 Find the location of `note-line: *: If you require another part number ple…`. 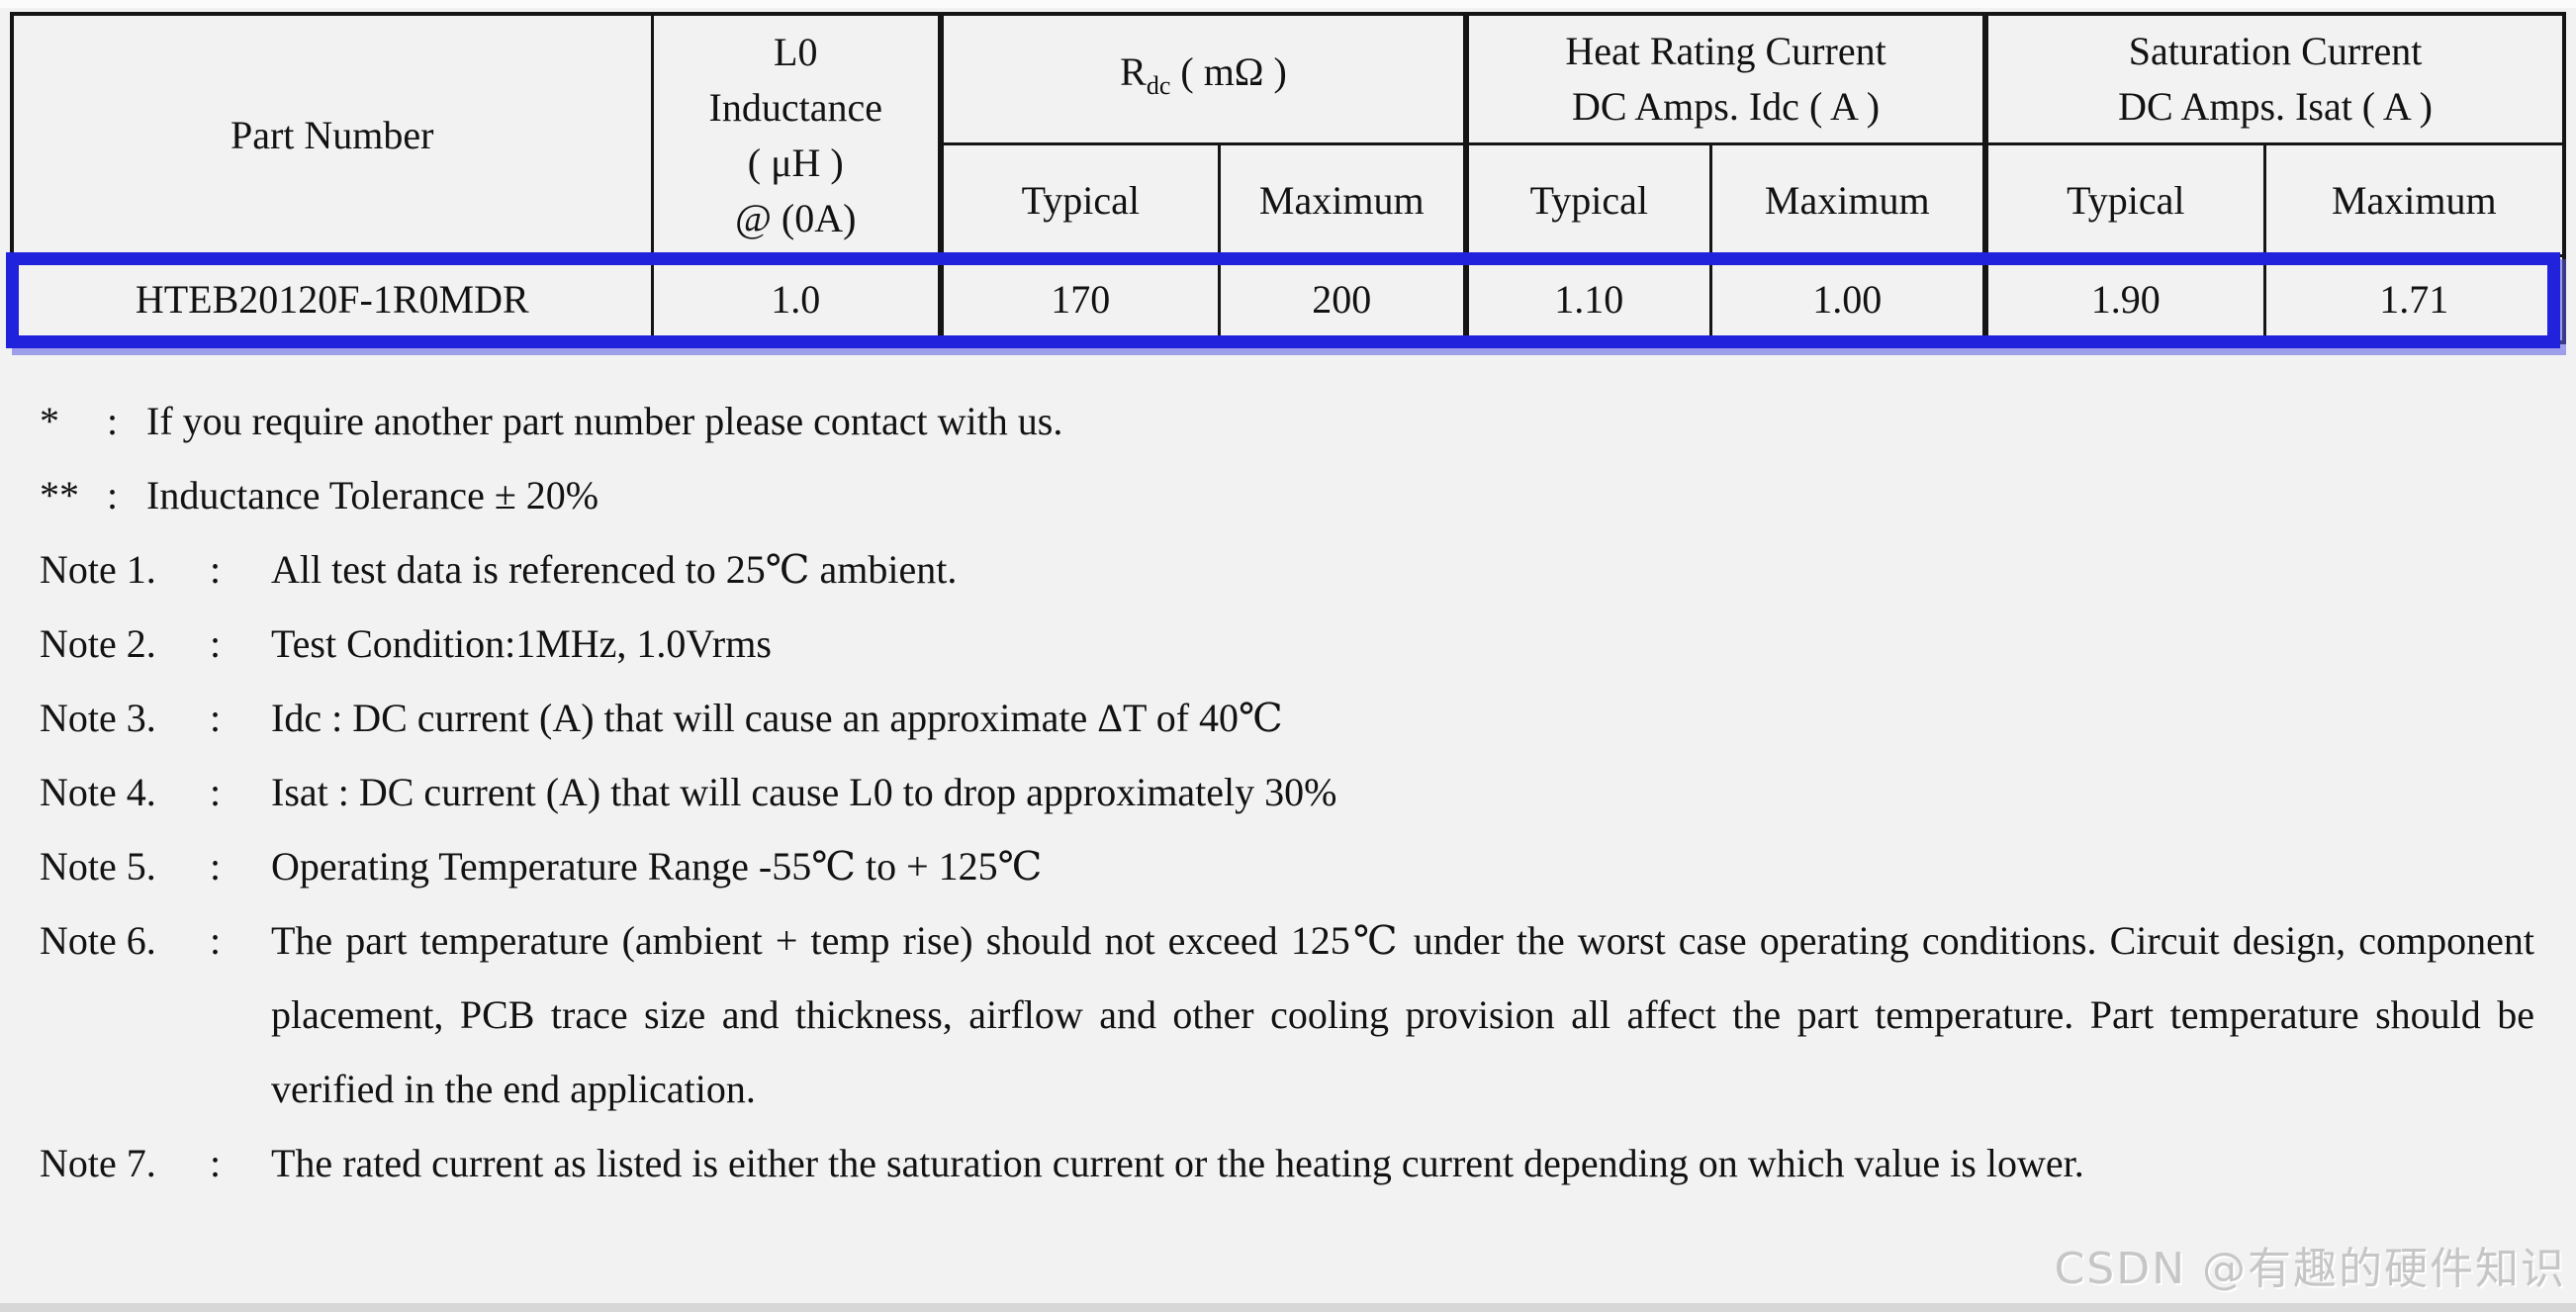

note-line: *: If you require another part number ple… is located at coordinates (1287, 421).